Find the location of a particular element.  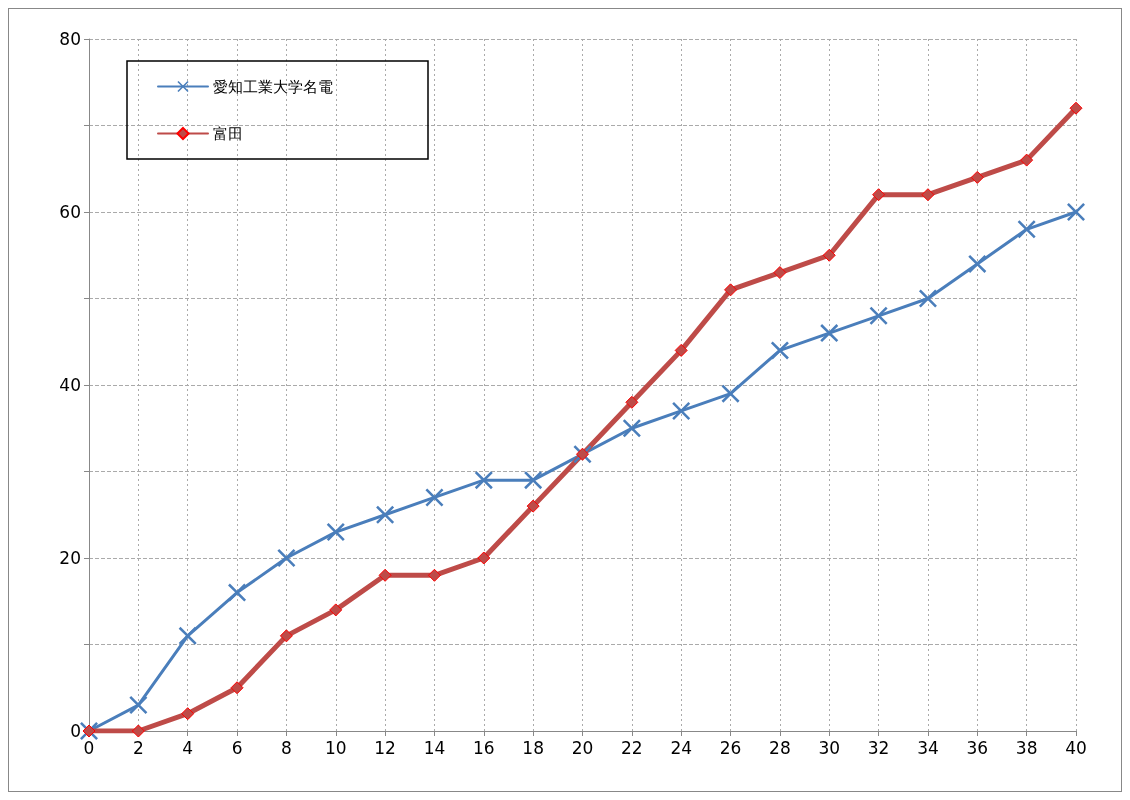

x-tick-label: 40 is located at coordinates (1076, 747).